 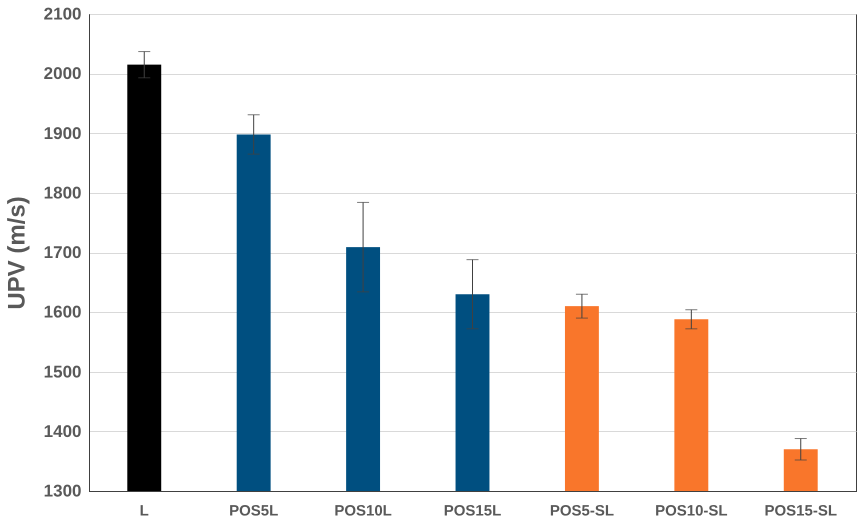 What do you see at coordinates (63, 312) in the screenshot?
I see `y-tick-label: 1600` at bounding box center [63, 312].